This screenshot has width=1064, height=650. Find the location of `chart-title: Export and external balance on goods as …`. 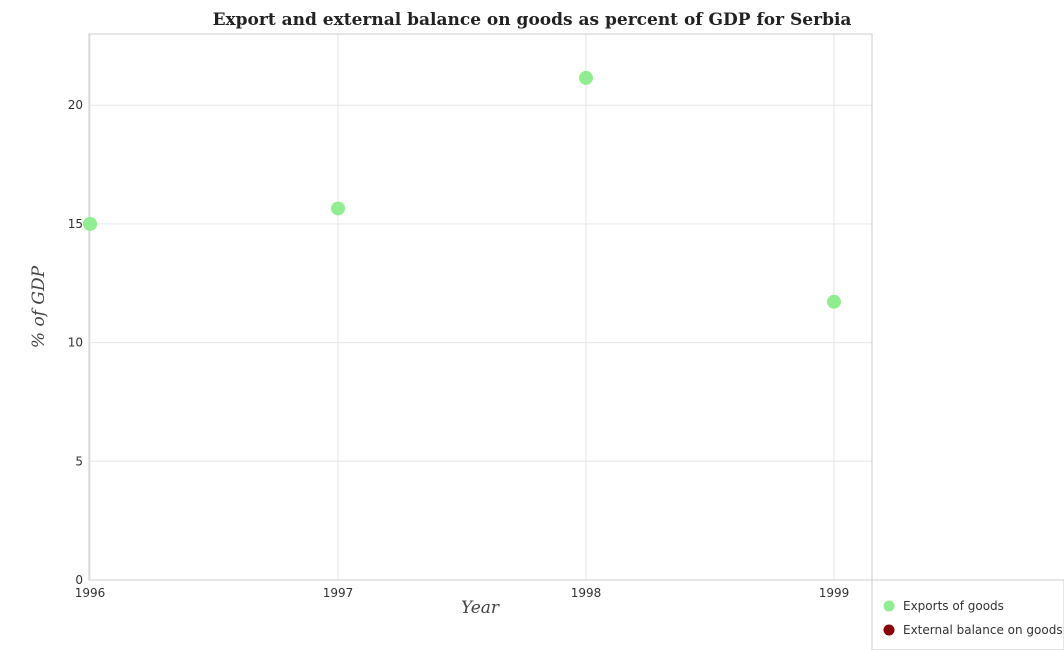

chart-title: Export and external balance on goods as … is located at coordinates (532, 20).